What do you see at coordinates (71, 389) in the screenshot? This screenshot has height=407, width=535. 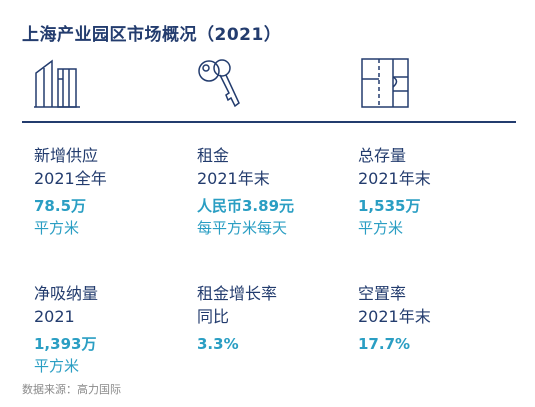 I see `data-source: 数据来源：高力国际` at bounding box center [71, 389].